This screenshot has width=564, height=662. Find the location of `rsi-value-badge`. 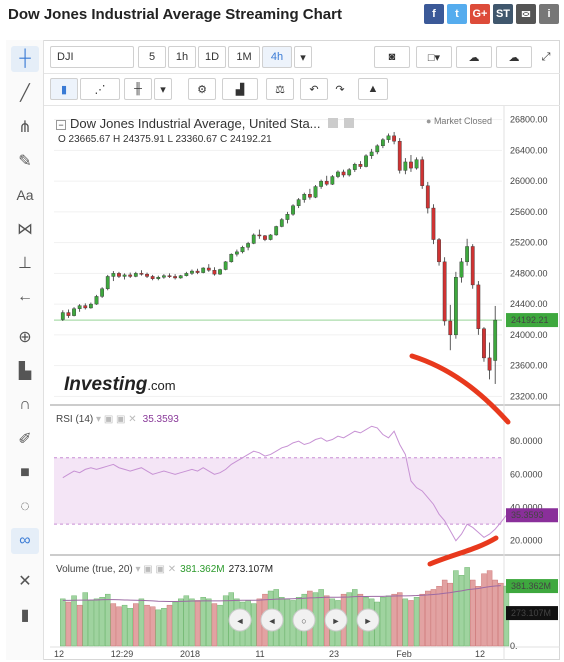

rsi-value-badge is located at coordinates (532, 515).